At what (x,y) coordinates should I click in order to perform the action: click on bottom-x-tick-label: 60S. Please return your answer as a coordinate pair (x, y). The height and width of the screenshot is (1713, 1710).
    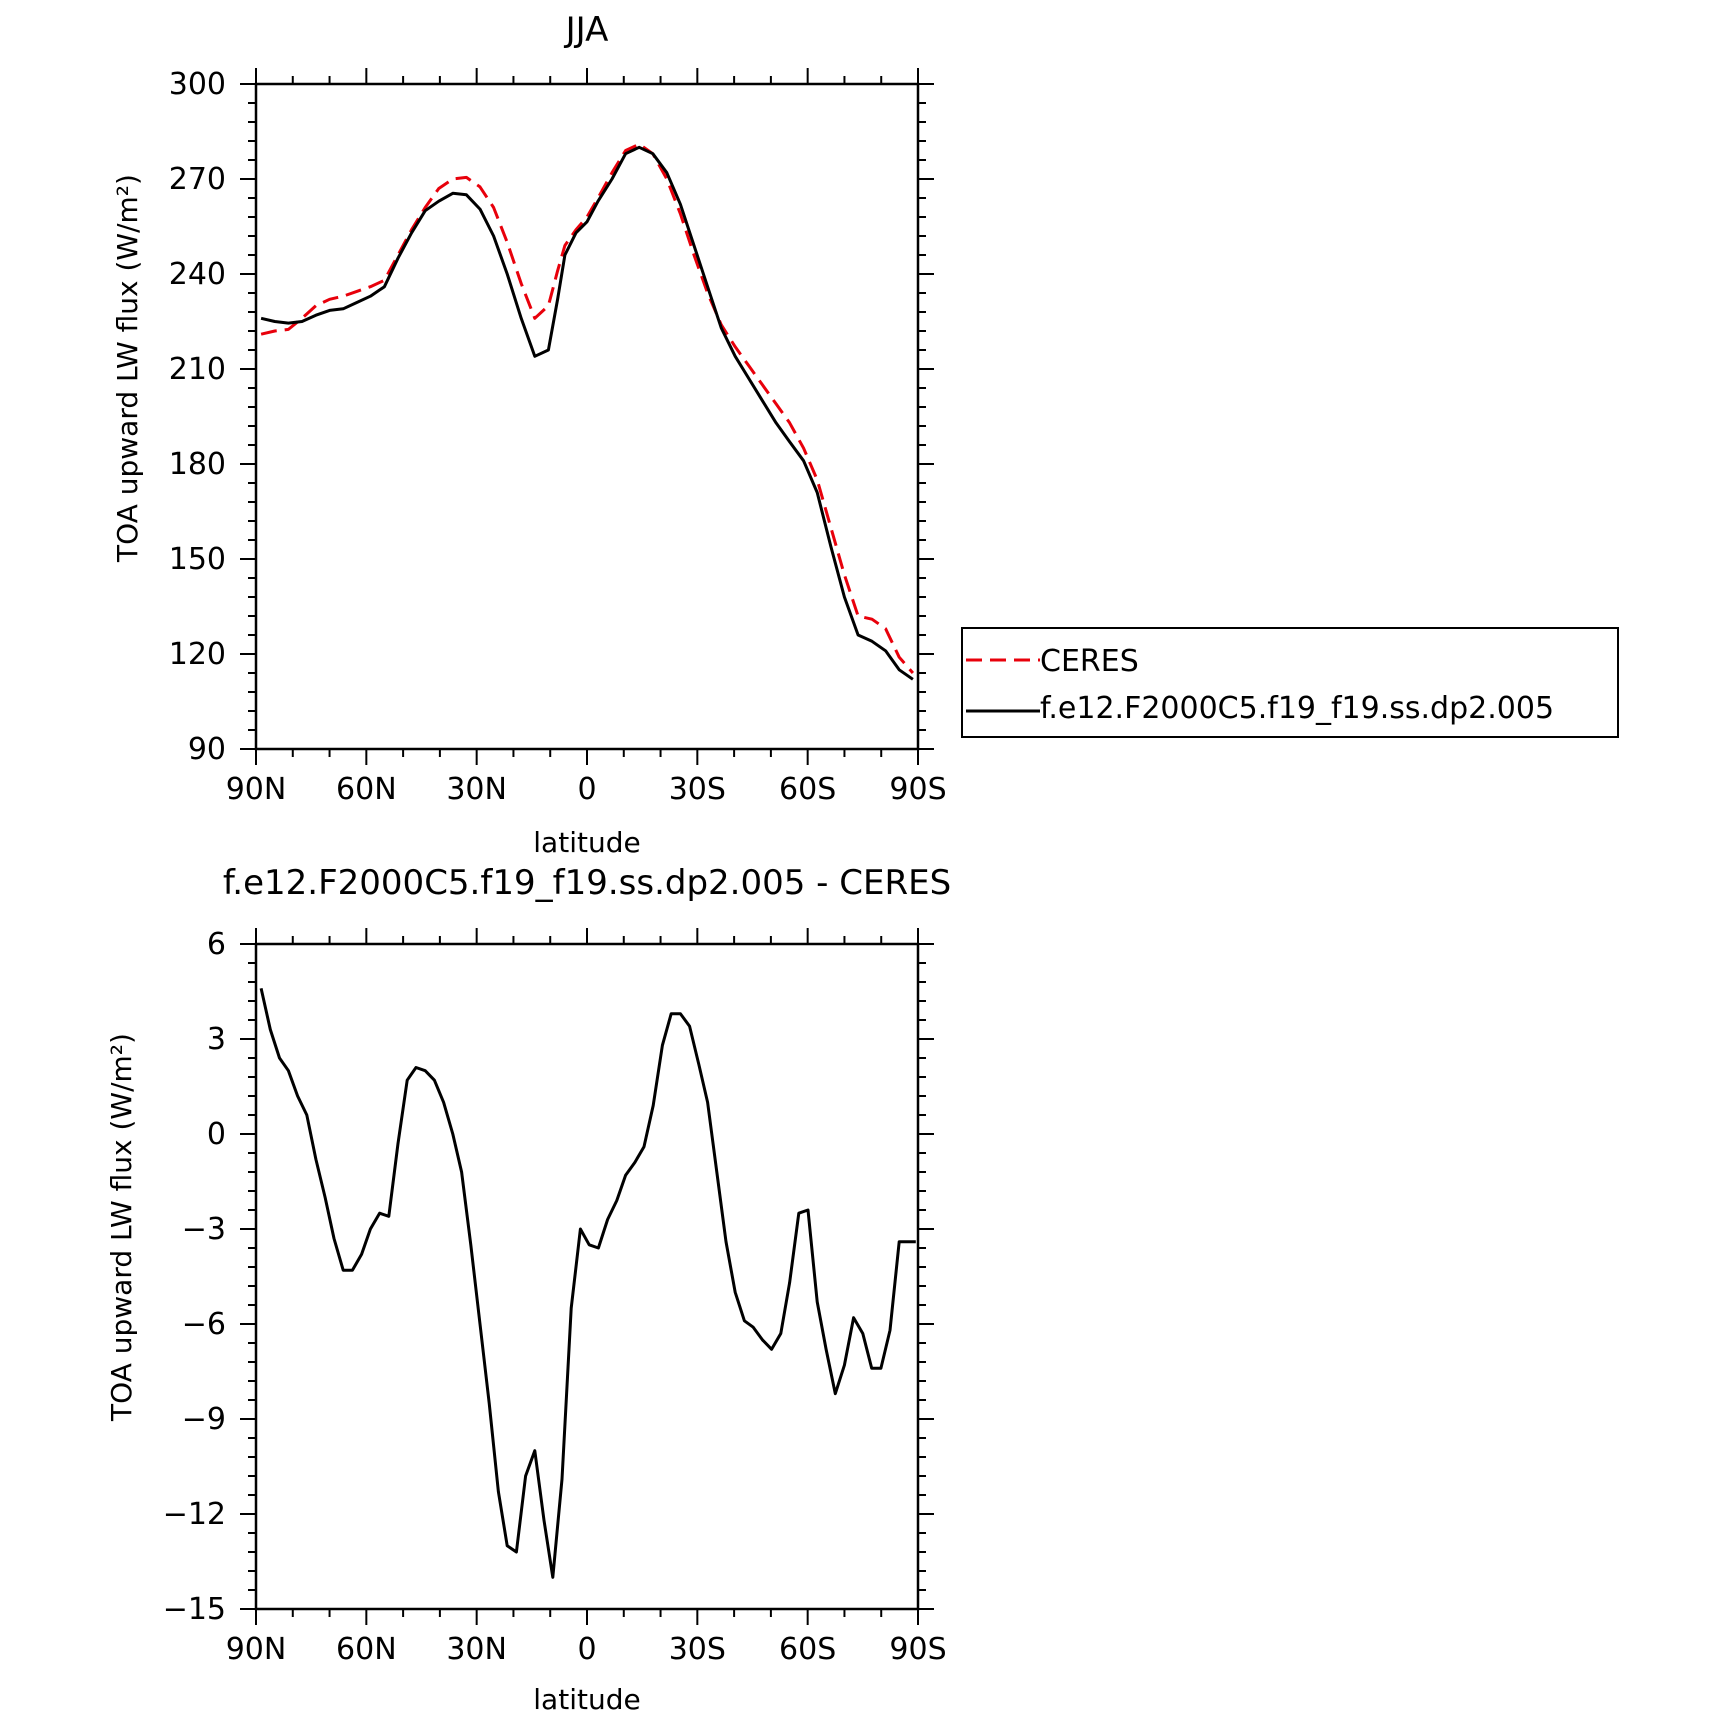
    Looking at the image, I should click on (807, 1649).